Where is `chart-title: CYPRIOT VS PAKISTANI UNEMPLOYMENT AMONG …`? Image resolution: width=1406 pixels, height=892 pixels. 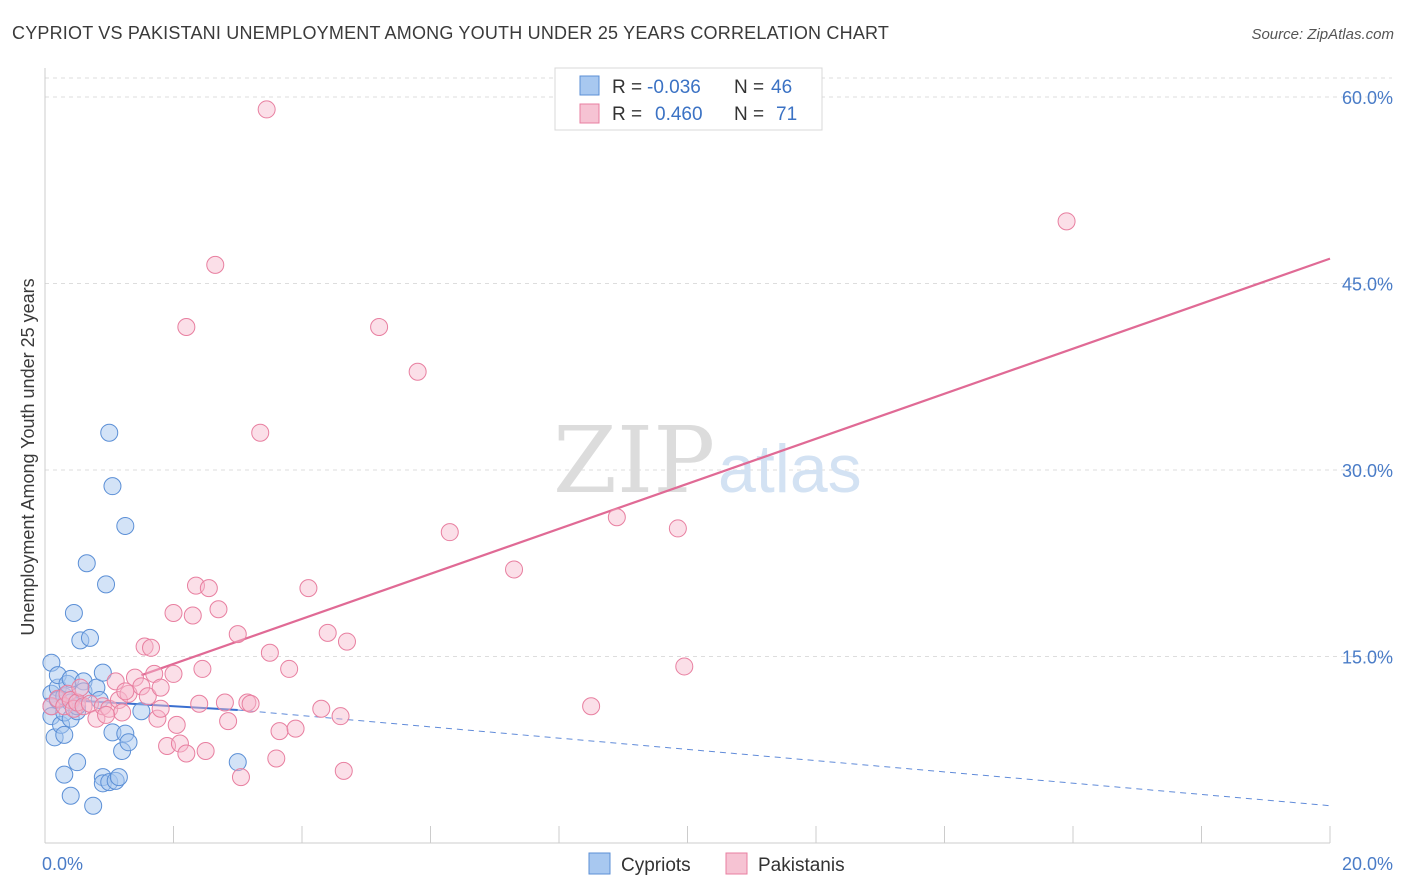 chart-title: CYPRIOT VS PAKISTANI UNEMPLOYMENT AMONG … is located at coordinates (450, 33).